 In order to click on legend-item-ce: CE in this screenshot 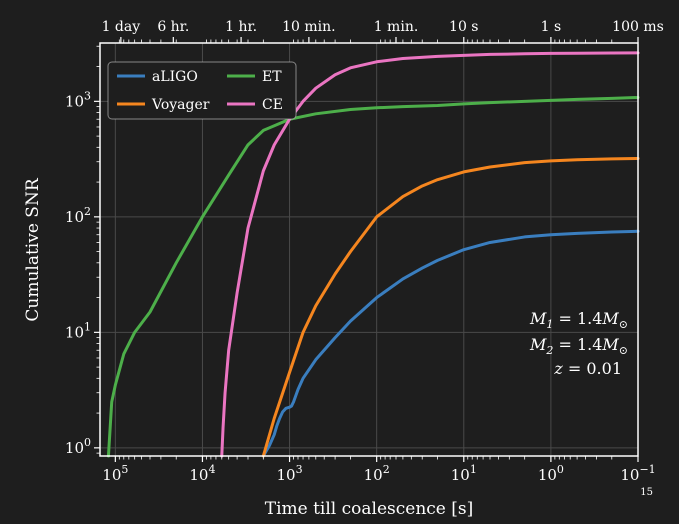, I will do `click(255, 105)`.